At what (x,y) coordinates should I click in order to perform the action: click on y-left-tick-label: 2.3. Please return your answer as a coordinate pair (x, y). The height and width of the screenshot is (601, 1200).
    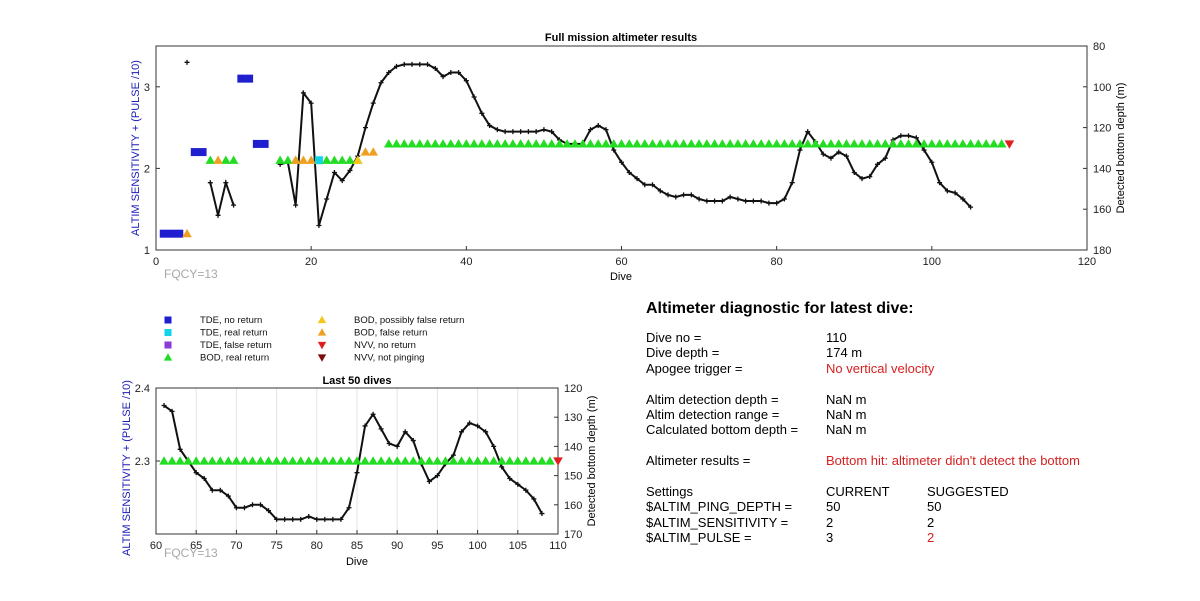
    Looking at the image, I should click on (142, 462).